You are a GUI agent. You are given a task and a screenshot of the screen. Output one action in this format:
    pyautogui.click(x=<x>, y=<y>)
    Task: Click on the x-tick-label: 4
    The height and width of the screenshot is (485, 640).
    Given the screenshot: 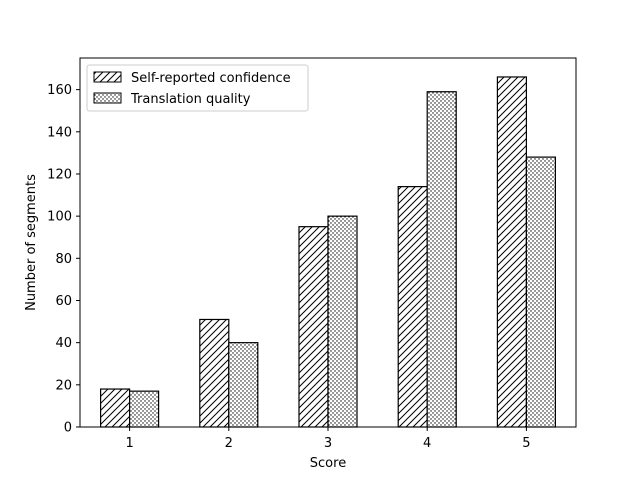 What is the action you would take?
    pyautogui.click(x=427, y=443)
    